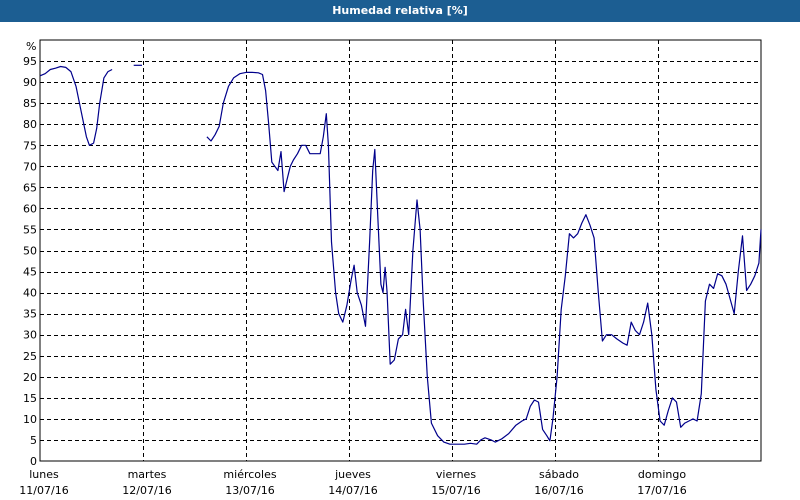  What do you see at coordinates (147, 474) in the screenshot?
I see `x-tick-day-label: martes` at bounding box center [147, 474].